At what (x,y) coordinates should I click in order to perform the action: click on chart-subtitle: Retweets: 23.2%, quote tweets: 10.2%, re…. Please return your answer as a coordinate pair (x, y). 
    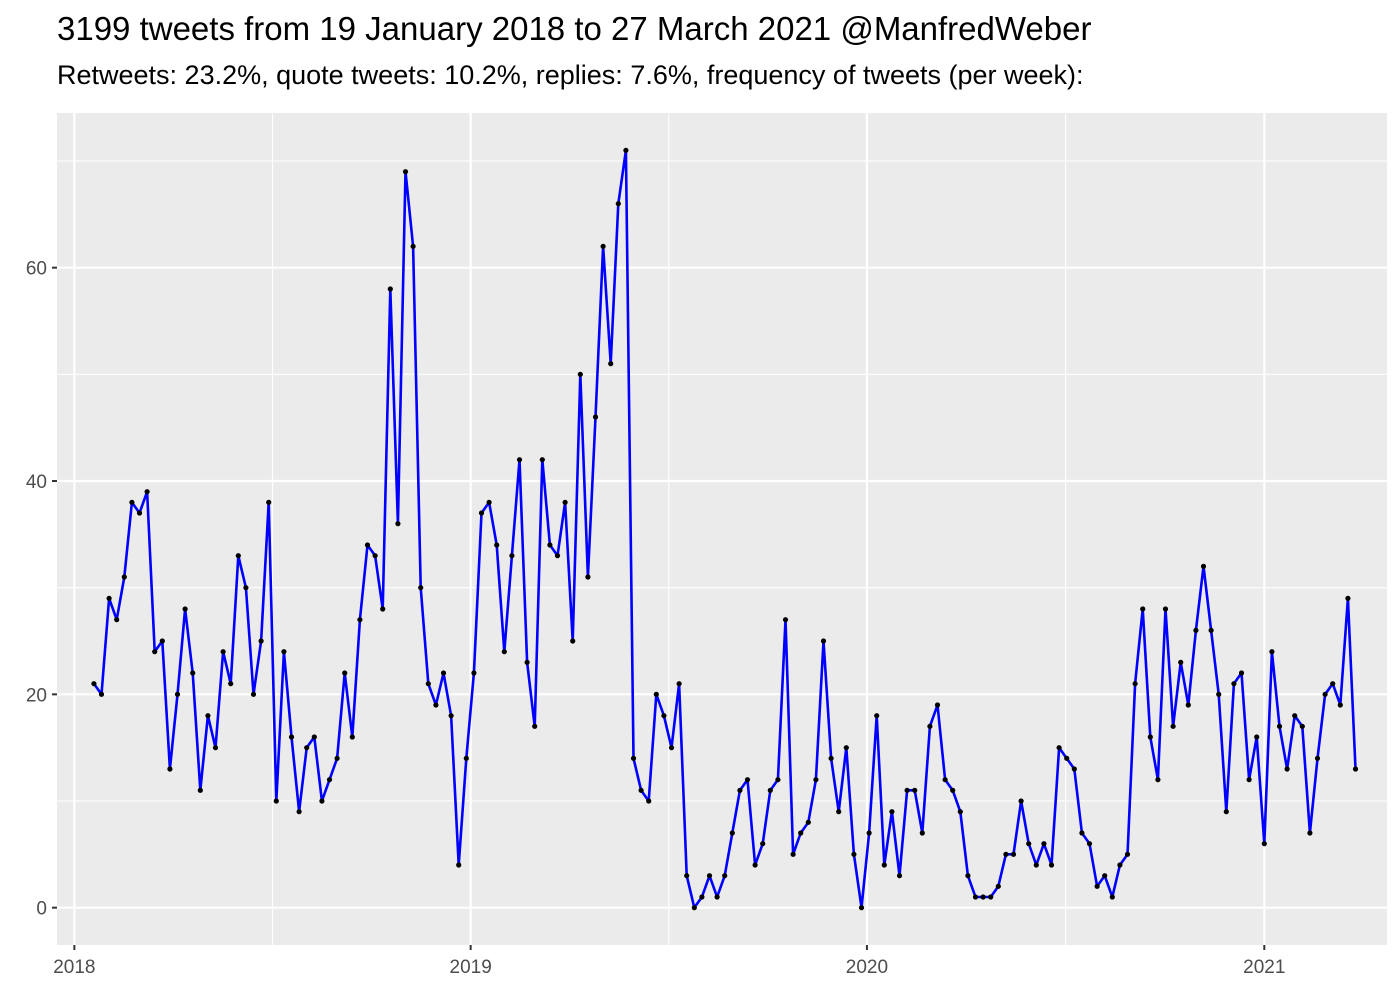
    Looking at the image, I should click on (570, 75).